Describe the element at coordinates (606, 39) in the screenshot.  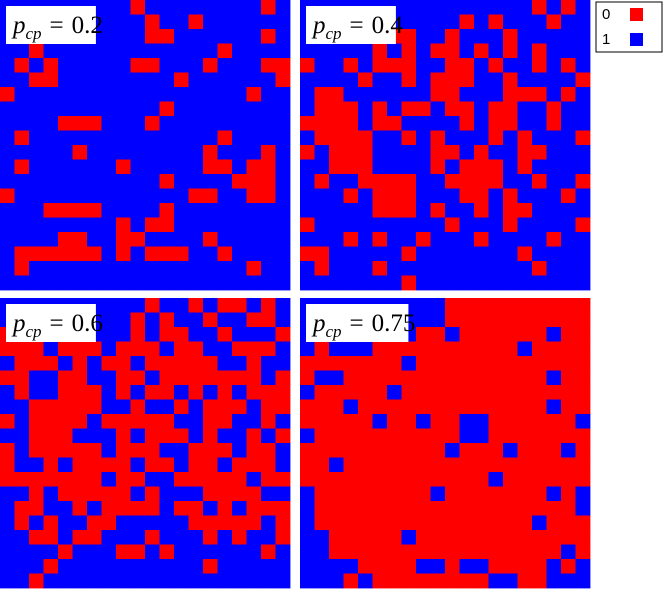
I see `legend-label: 1` at that location.